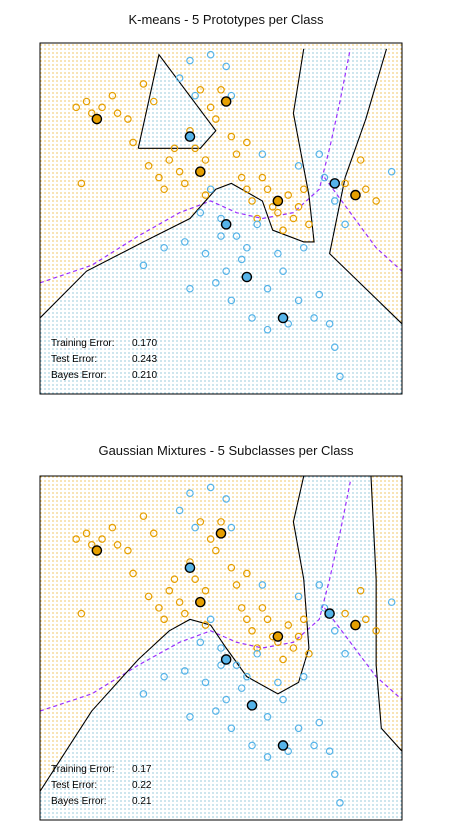  What do you see at coordinates (144, 375) in the screenshot?
I see `stat-value: 0.210` at bounding box center [144, 375].